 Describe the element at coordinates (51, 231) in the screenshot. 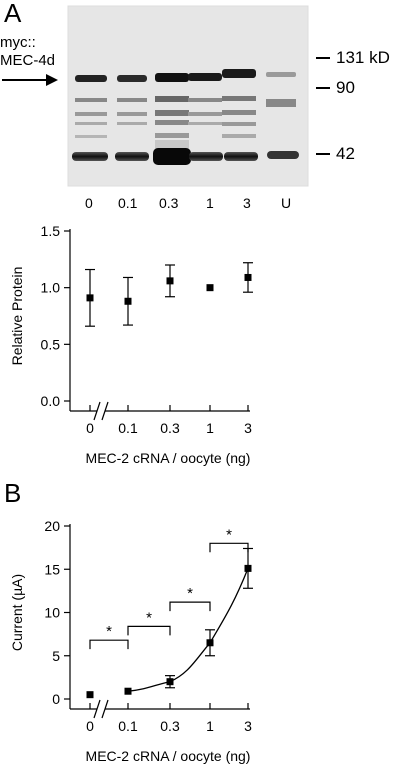

I see `y-tick-label: 1.5` at that location.